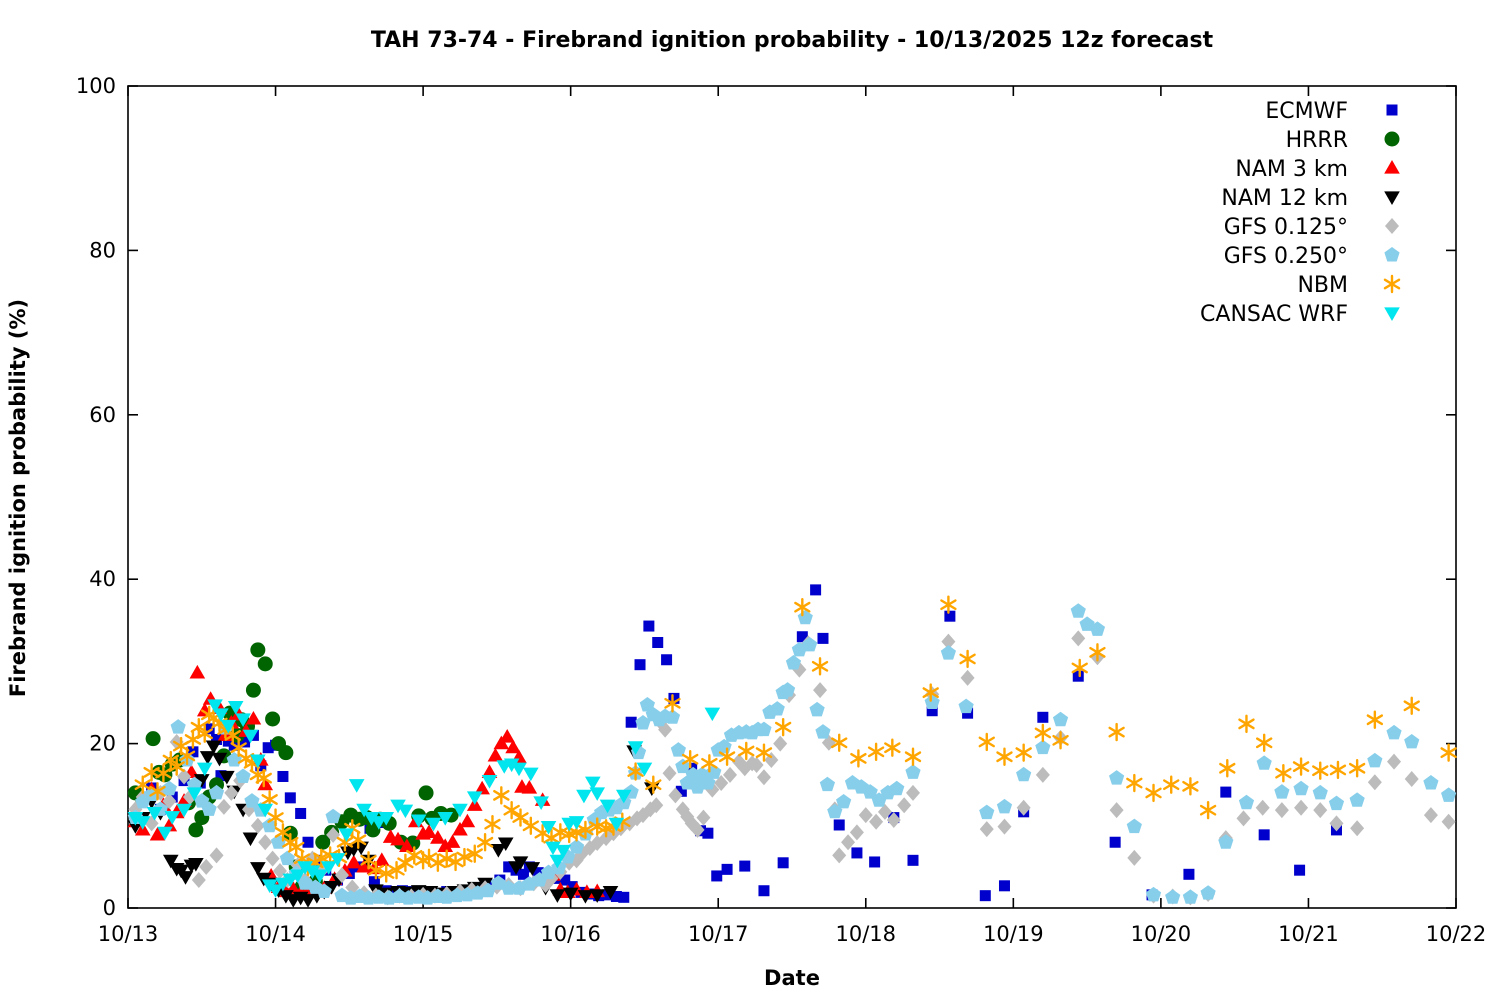 The width and height of the screenshot is (1500, 1000). Describe the element at coordinates (1311, 227) in the screenshot. I see `legend-item-gfs-0-125-: GFS 0.125°` at that location.